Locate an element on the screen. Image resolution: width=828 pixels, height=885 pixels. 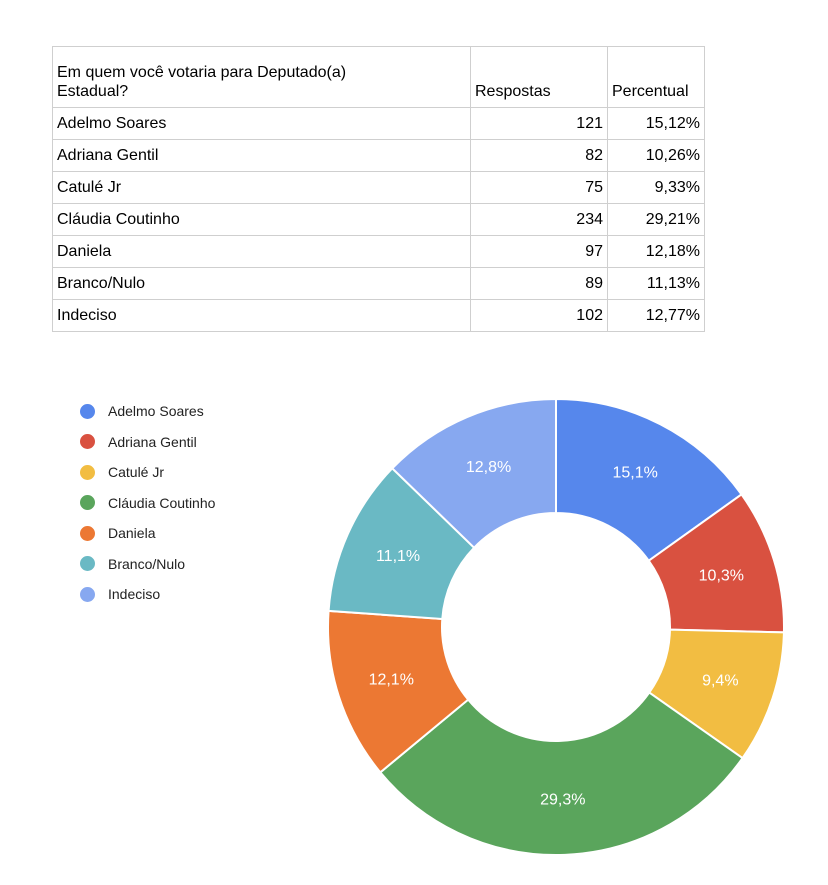
legend-label: Cláudia Coutinho is located at coordinates (162, 502).